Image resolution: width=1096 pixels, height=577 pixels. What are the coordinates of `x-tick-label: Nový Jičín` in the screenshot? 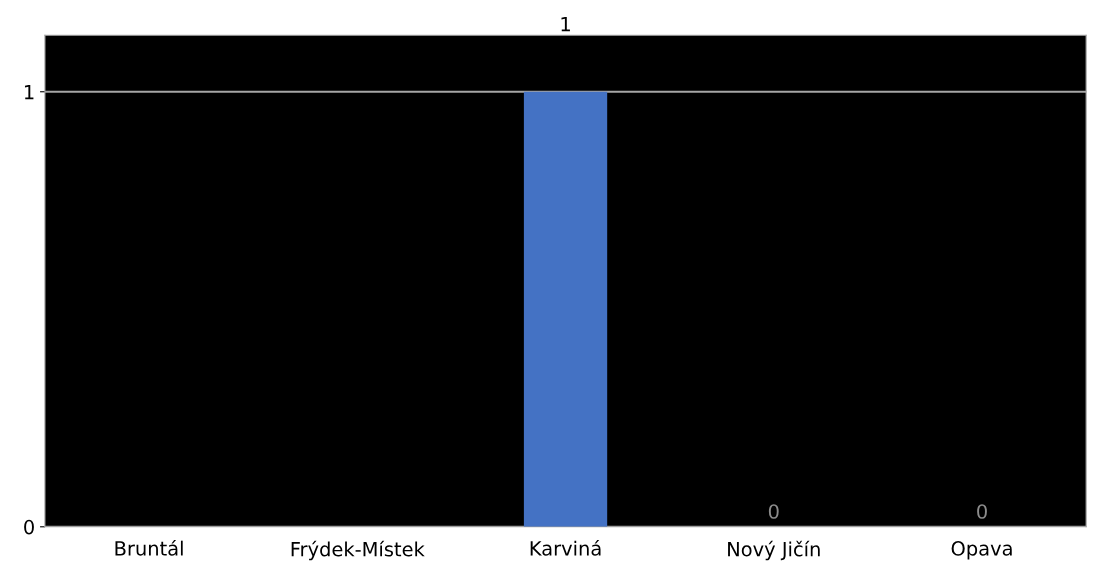 It's located at (774, 550).